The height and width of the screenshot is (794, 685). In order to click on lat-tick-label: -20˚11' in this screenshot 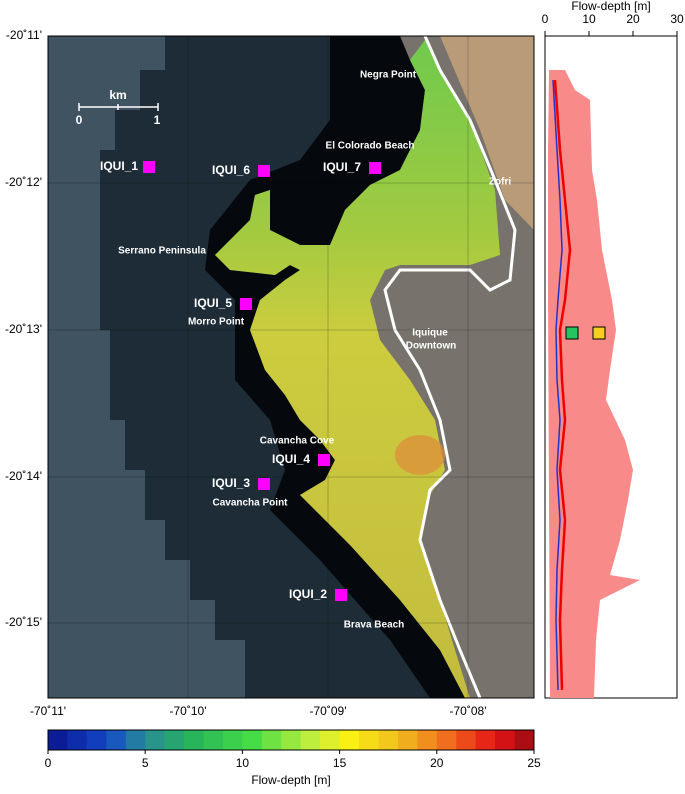, I will do `click(24, 35)`.